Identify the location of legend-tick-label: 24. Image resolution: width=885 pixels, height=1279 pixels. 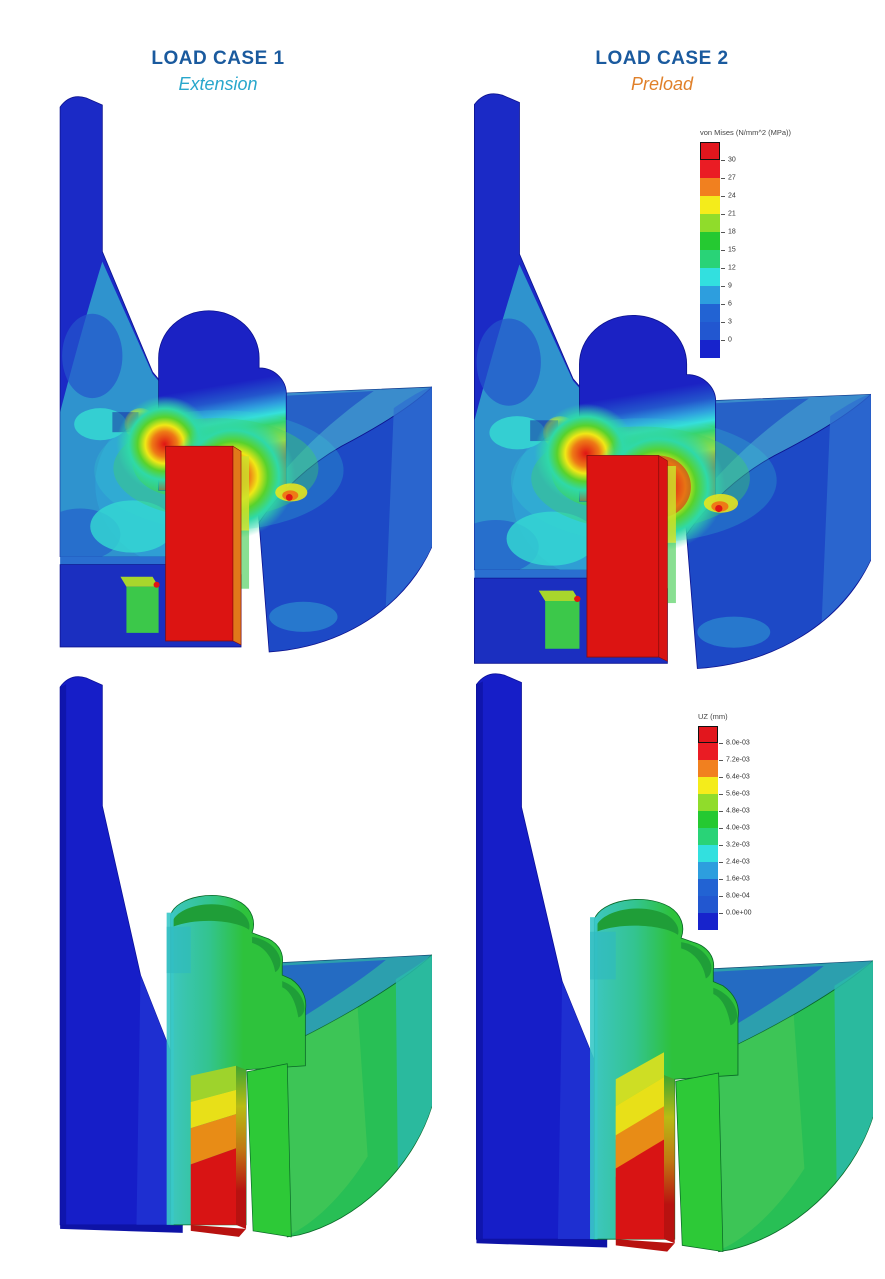
(732, 196).